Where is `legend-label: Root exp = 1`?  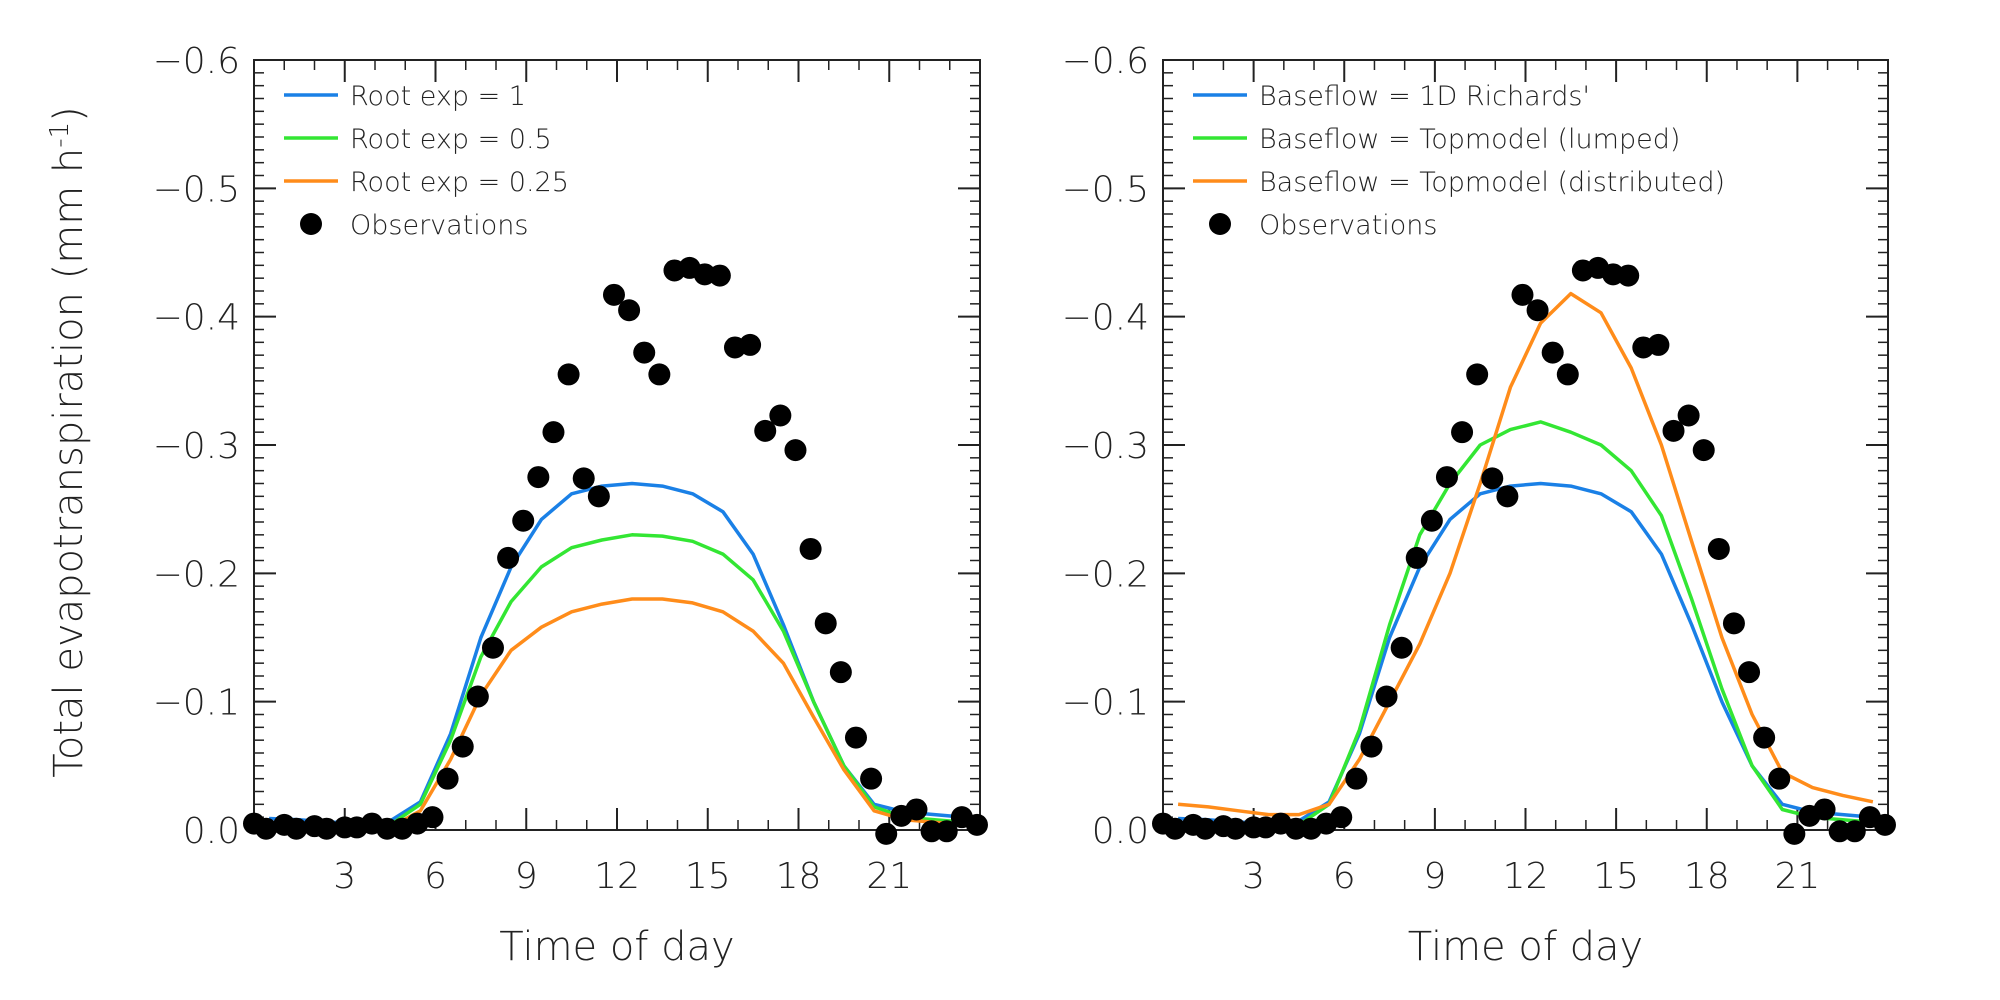
legend-label: Root exp = 1 is located at coordinates (438, 96).